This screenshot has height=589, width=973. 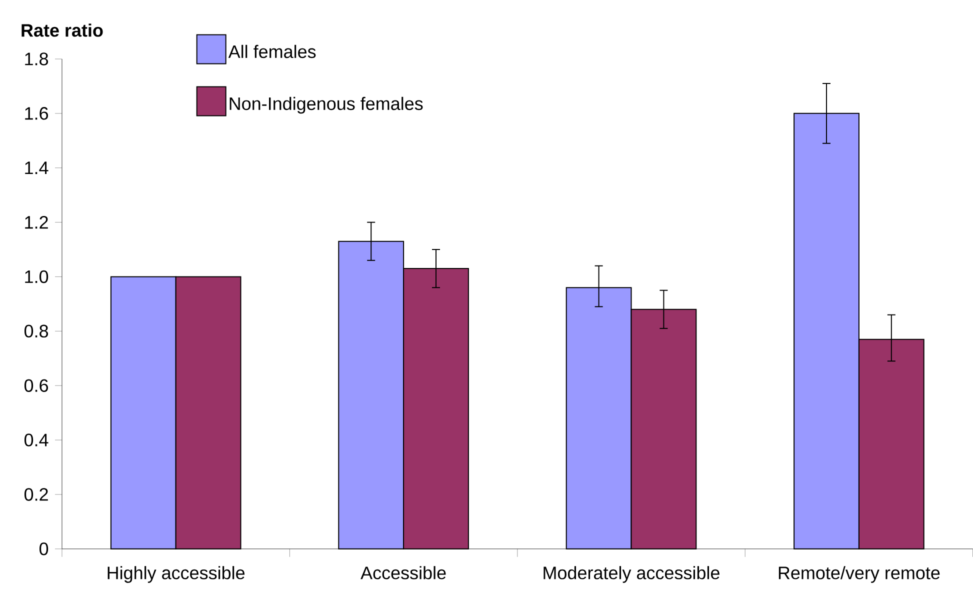 I want to click on x-tick-label: Accessible, so click(x=403, y=573).